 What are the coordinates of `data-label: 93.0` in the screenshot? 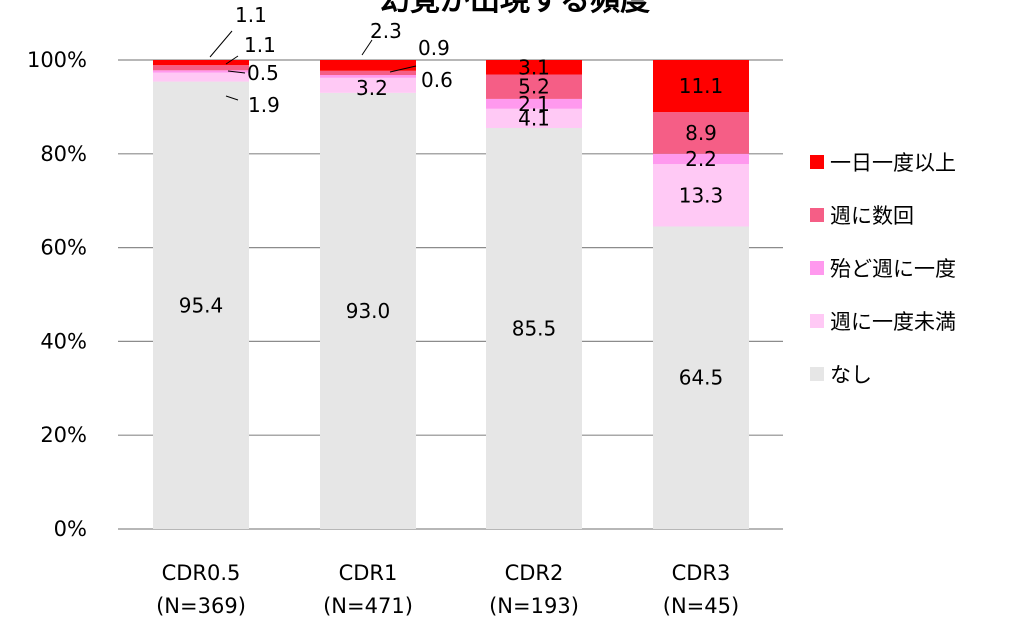 It's located at (368, 311).